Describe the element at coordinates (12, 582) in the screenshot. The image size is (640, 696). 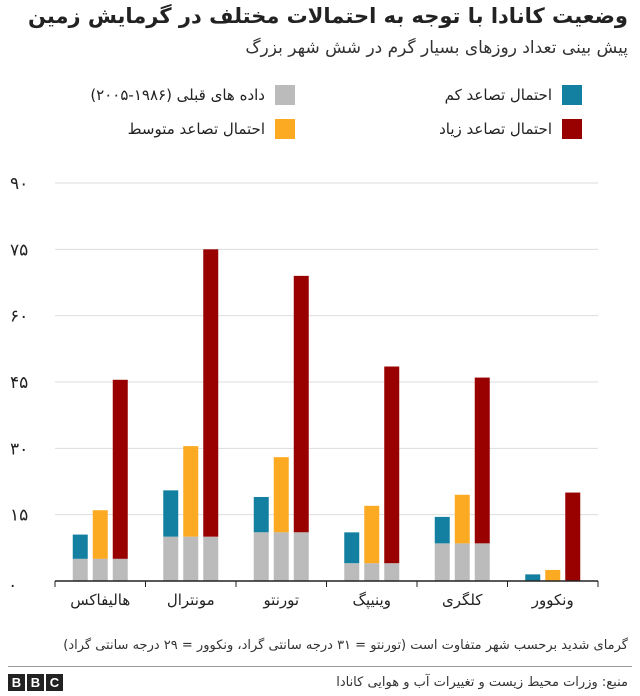
I see `y-tick-label: .` at that location.